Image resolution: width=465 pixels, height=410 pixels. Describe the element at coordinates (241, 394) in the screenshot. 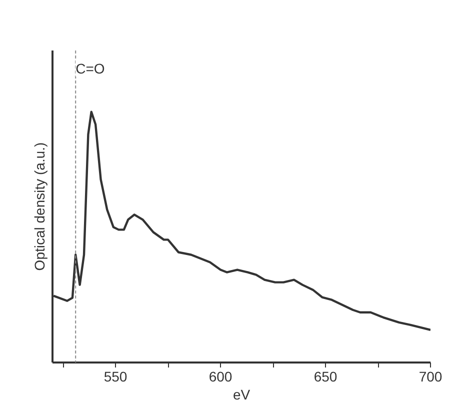

I see `x-axis-title: eV` at that location.